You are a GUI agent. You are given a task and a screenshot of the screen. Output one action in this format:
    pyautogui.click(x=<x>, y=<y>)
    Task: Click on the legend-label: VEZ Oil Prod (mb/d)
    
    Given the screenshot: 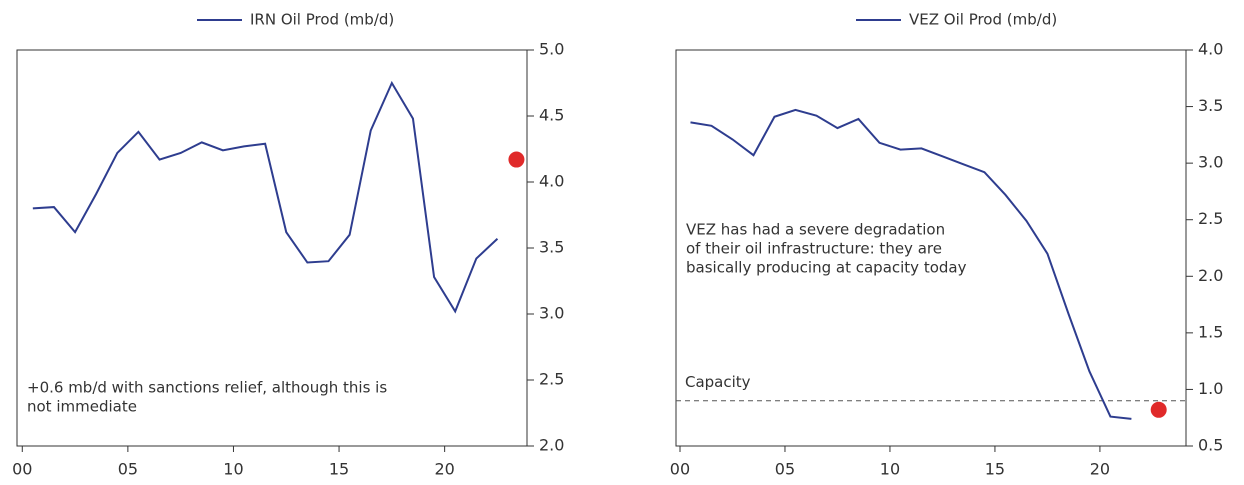 What is the action you would take?
    pyautogui.click(x=983, y=20)
    